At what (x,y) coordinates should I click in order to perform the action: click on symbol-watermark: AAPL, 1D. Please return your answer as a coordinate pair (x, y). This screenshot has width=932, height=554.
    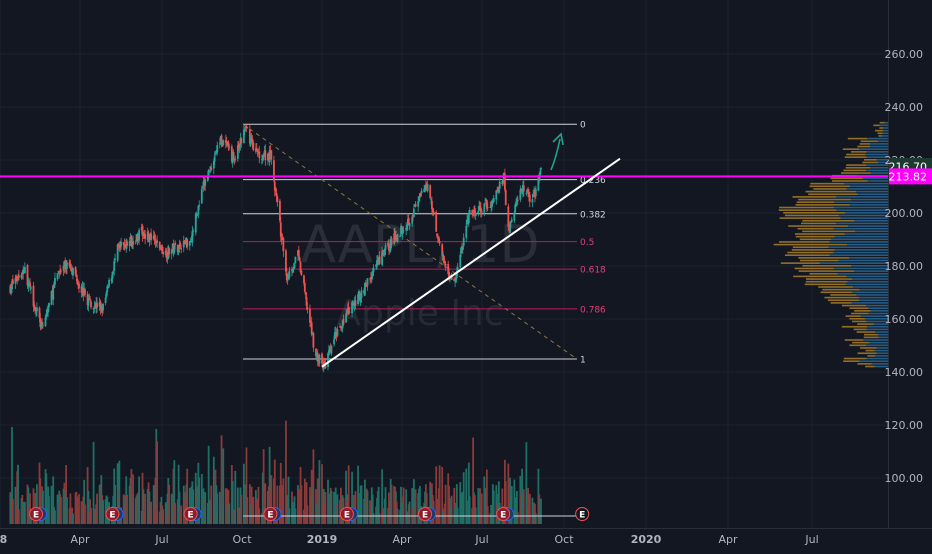
    Looking at the image, I should click on (419, 245).